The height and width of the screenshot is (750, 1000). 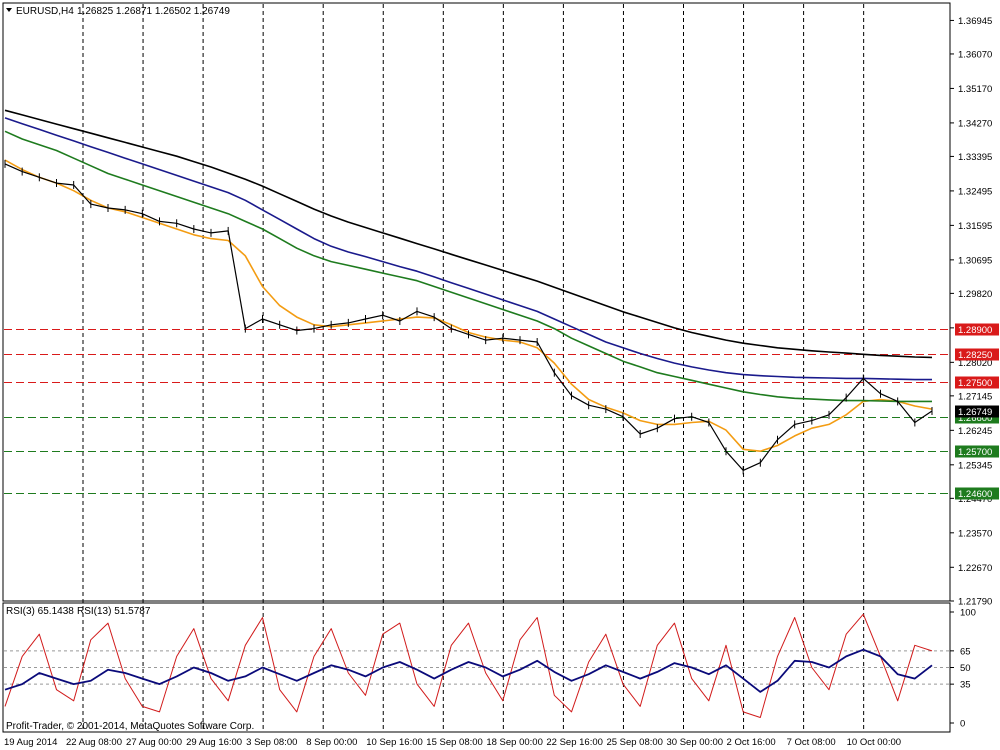 I want to click on time-tick-label: 7 Oct 08:00, so click(x=811, y=742).